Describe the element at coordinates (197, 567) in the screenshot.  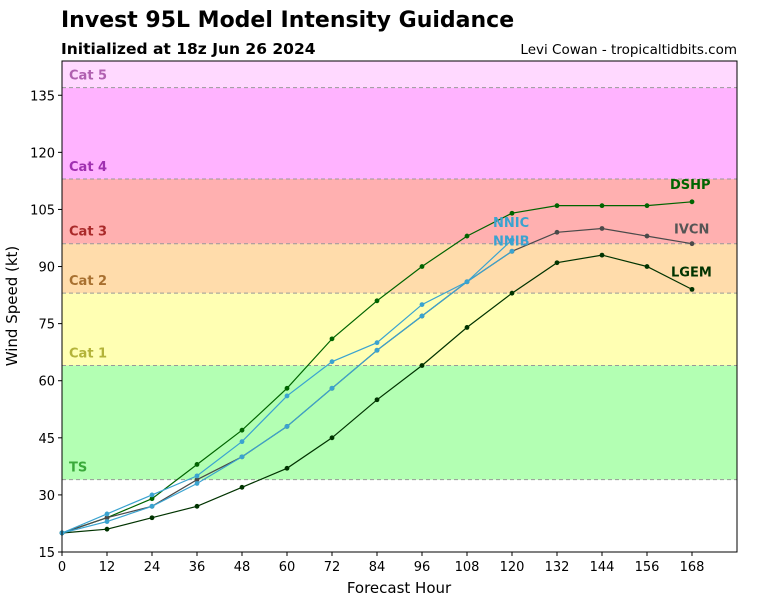
I see `x-tick-label-36: 36` at that location.